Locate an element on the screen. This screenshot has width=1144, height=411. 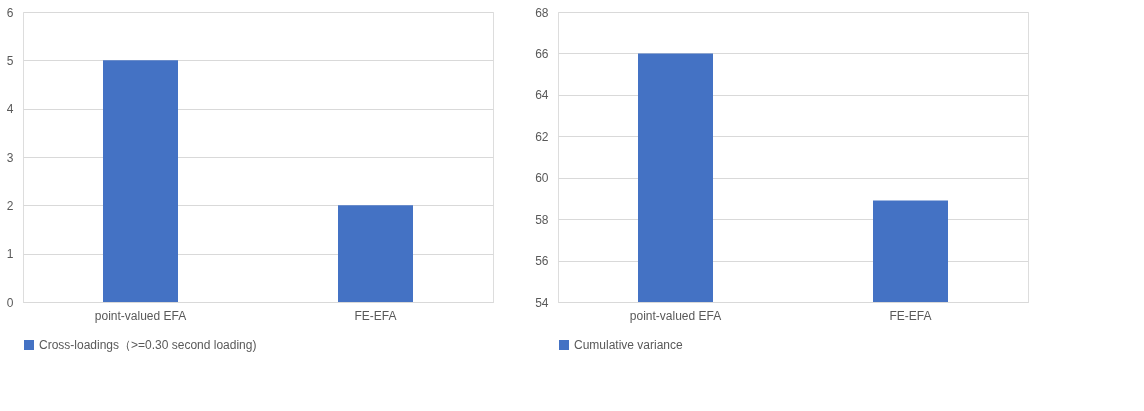
y-tick-label: 54 is located at coordinates (542, 302).